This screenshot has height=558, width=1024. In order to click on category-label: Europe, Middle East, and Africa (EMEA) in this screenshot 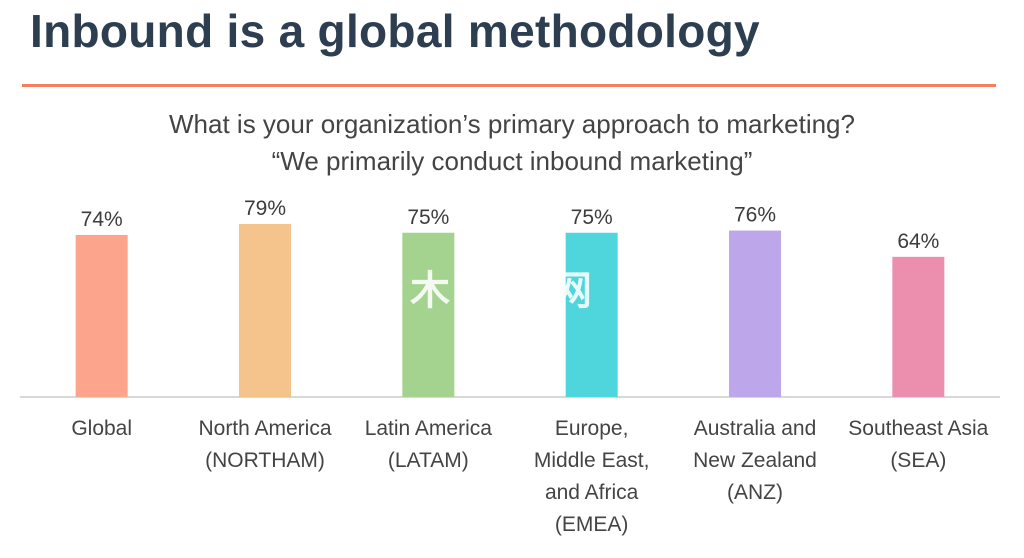, I will do `click(592, 476)`.